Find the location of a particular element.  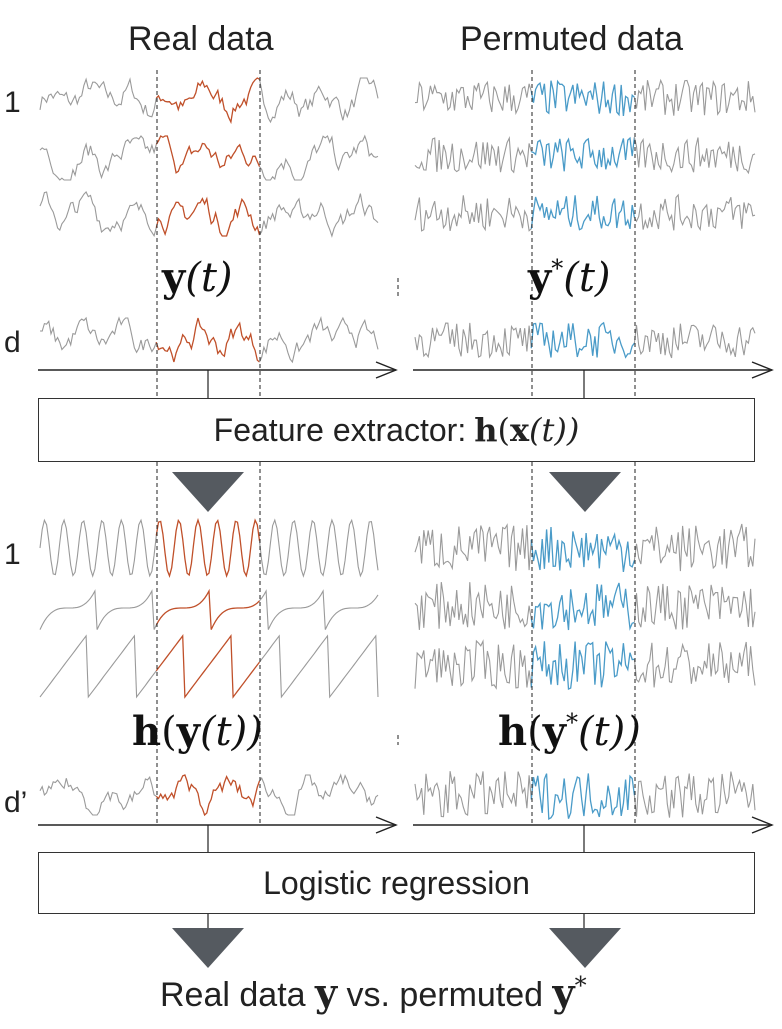

real-feature-last-window is located at coordinates (208, 795).